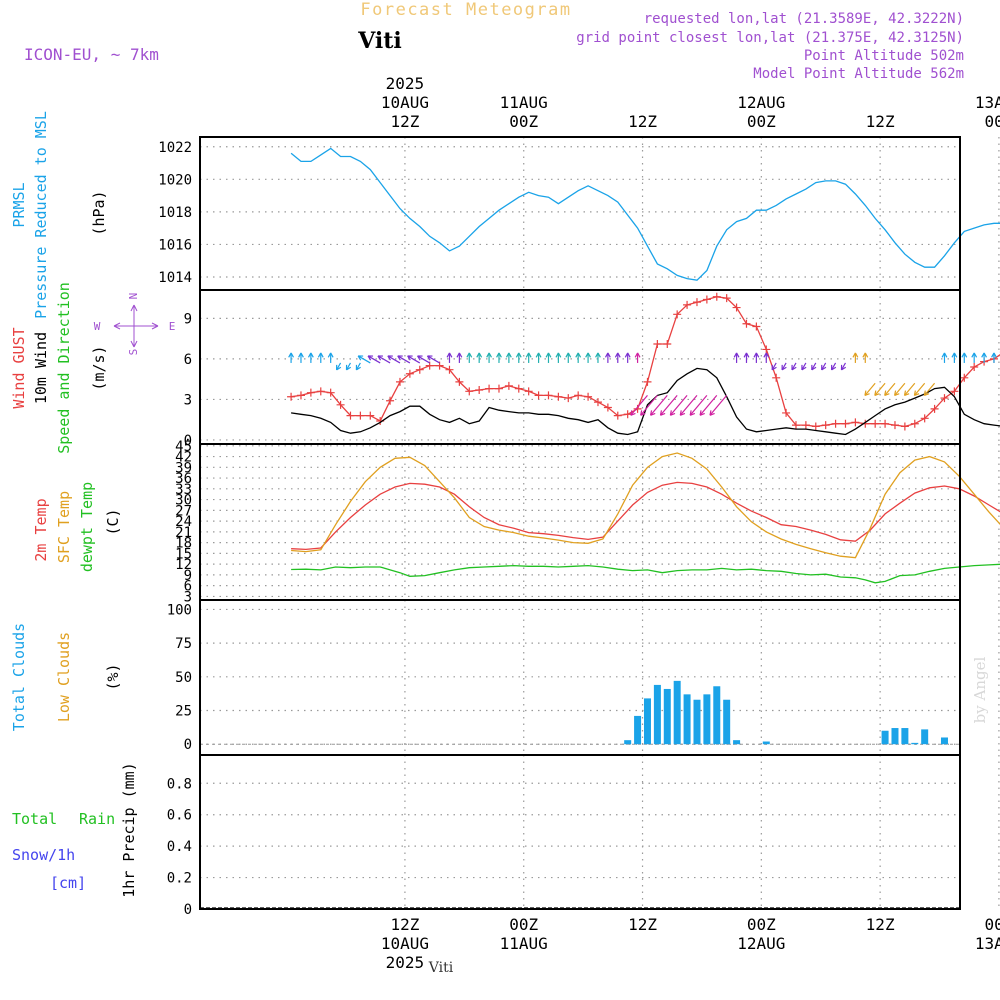  What do you see at coordinates (99, 212) in the screenshot?
I see `hpa-label: (hPa)` at bounding box center [99, 212].